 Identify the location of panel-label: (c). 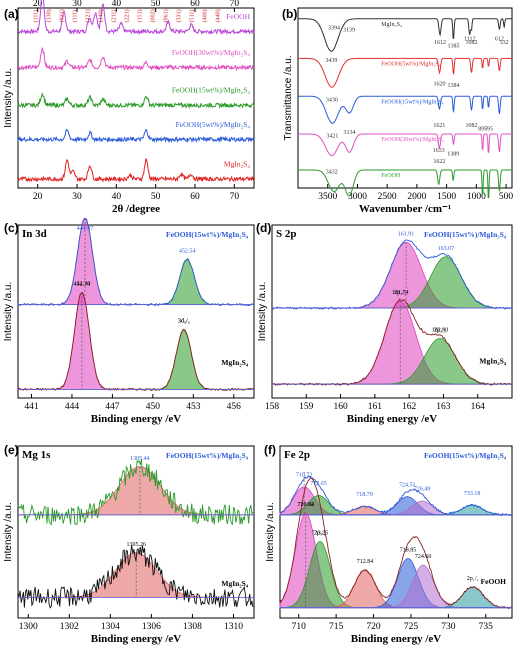
(11, 228).